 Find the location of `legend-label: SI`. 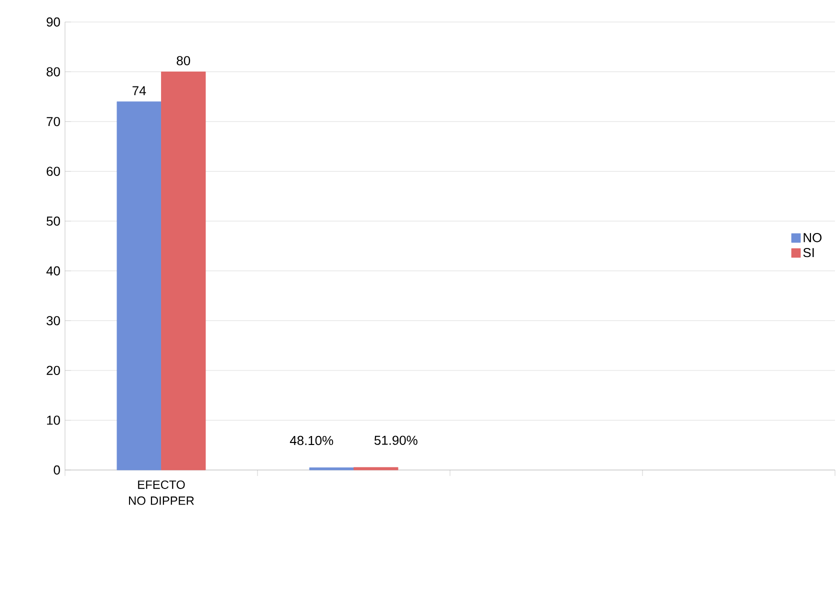

legend-label: SI is located at coordinates (808, 253).